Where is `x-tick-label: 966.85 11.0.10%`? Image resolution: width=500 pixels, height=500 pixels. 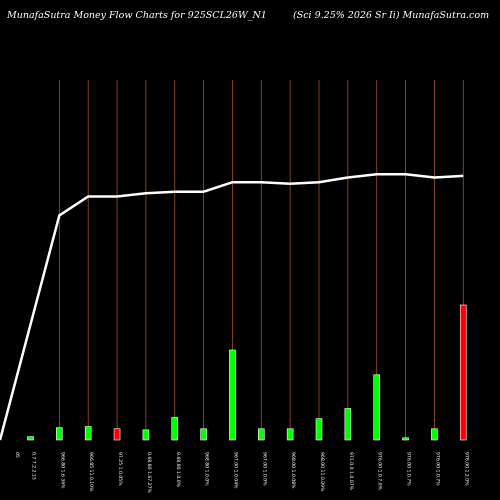
x-tick-label: 966.85 11.0.10% is located at coordinates (91, 472).